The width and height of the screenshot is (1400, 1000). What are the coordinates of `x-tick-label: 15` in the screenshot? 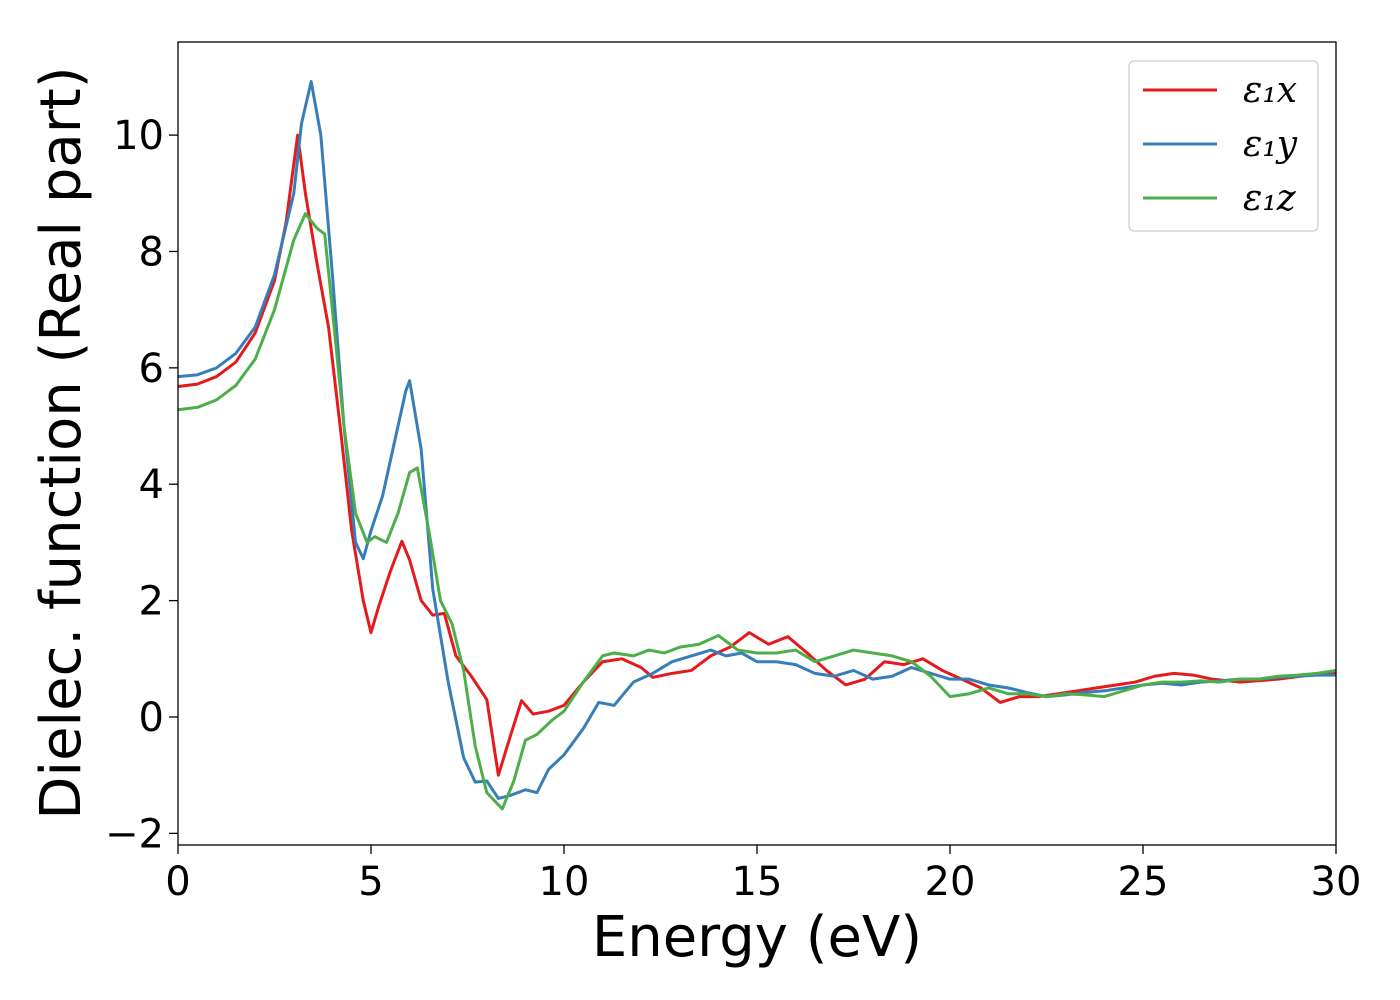 It's located at (757, 882).